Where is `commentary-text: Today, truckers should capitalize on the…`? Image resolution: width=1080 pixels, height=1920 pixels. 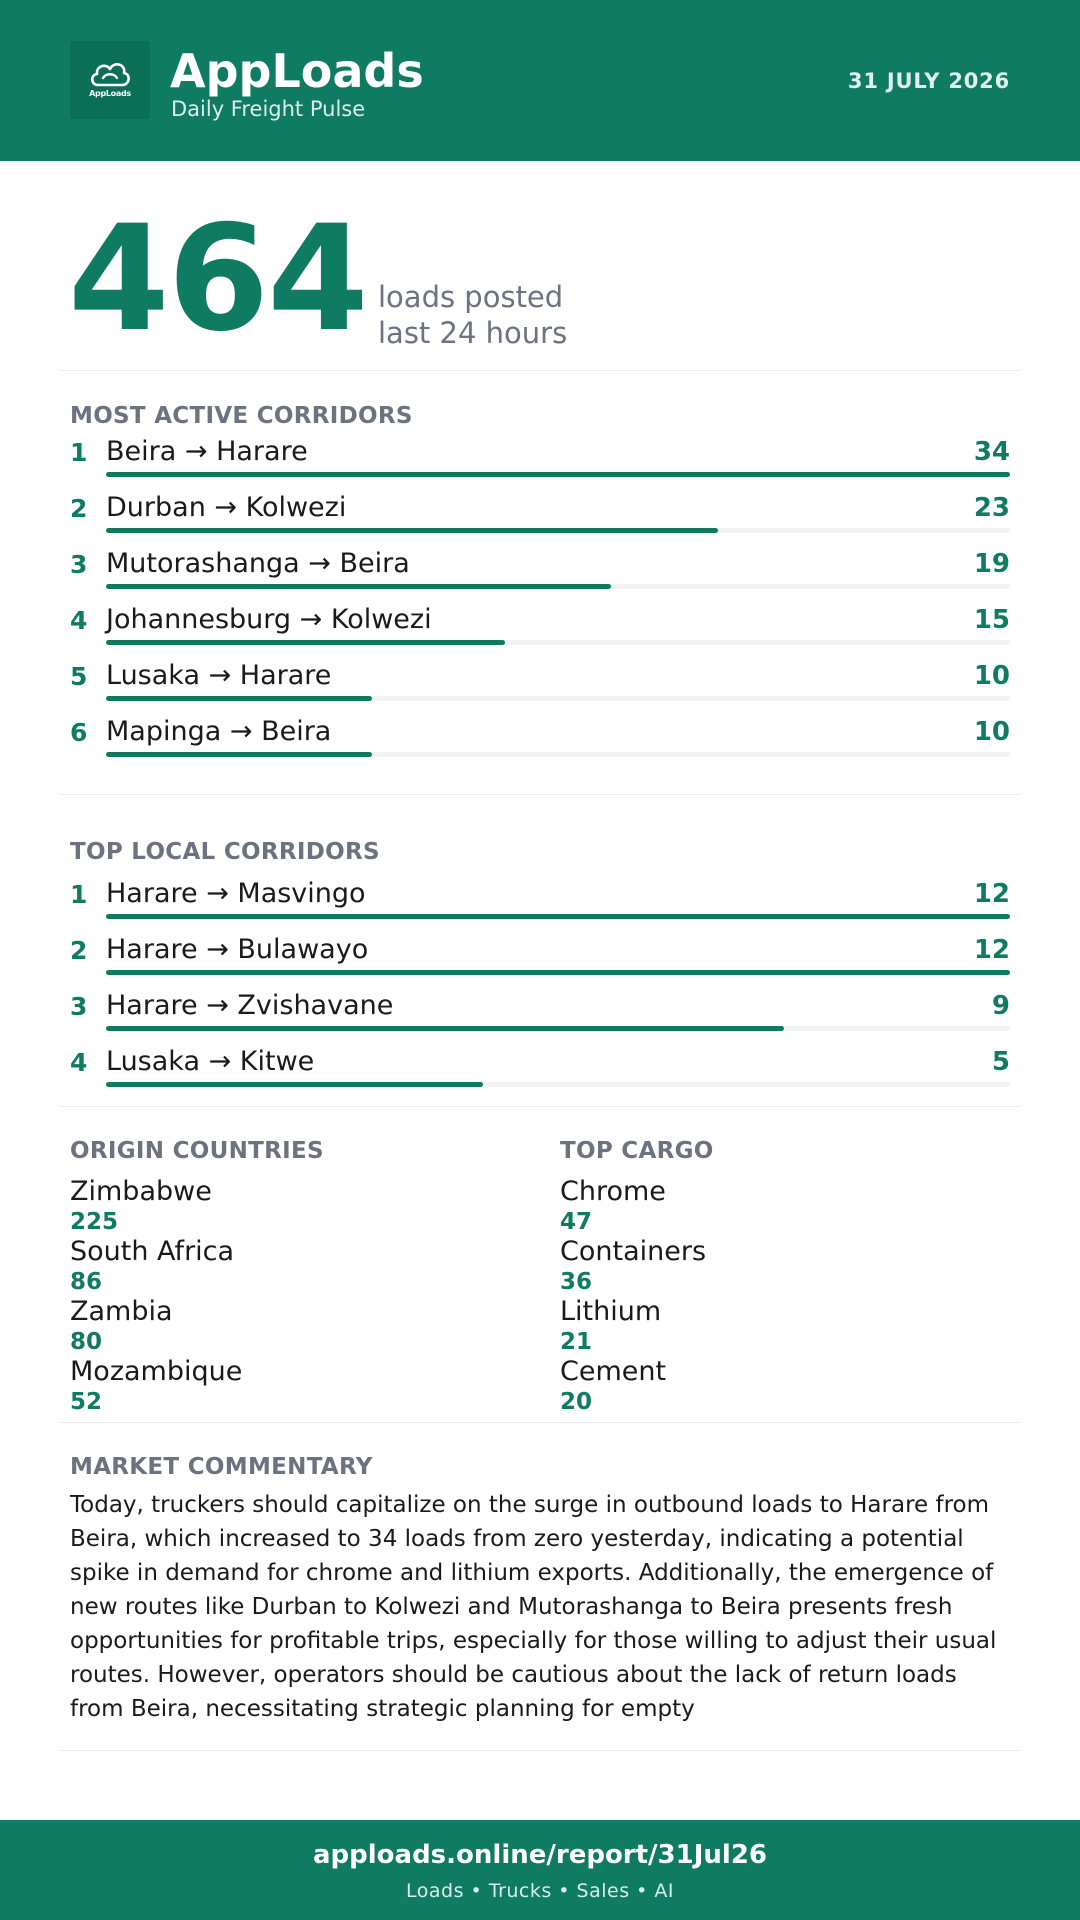 commentary-text: Today, truckers should capitalize on the… is located at coordinates (533, 1607).